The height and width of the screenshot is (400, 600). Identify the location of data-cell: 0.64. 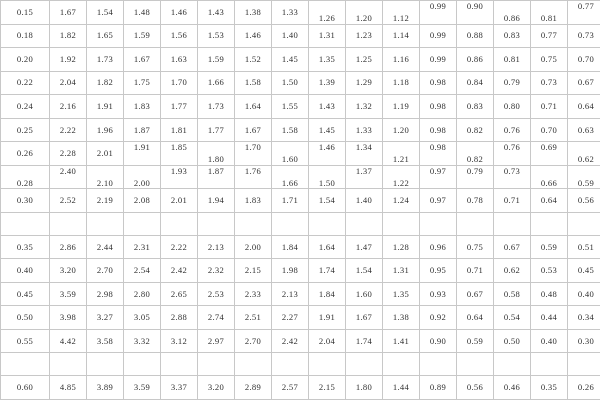
(549, 200).